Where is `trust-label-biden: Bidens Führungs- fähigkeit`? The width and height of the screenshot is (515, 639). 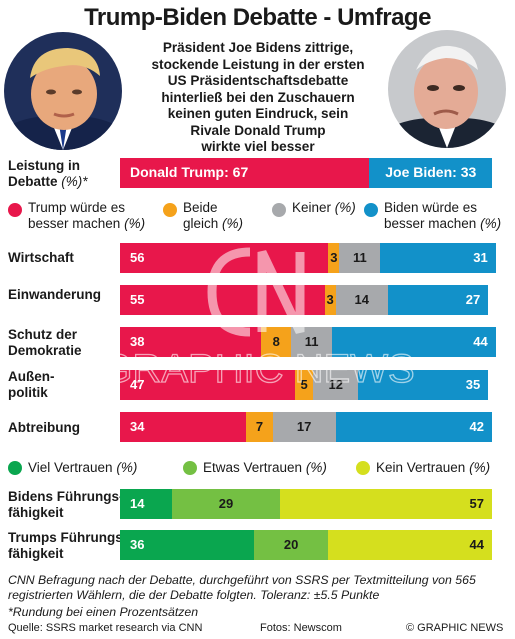 trust-label-biden: Bidens Führungs- fähigkeit is located at coordinates (66, 505).